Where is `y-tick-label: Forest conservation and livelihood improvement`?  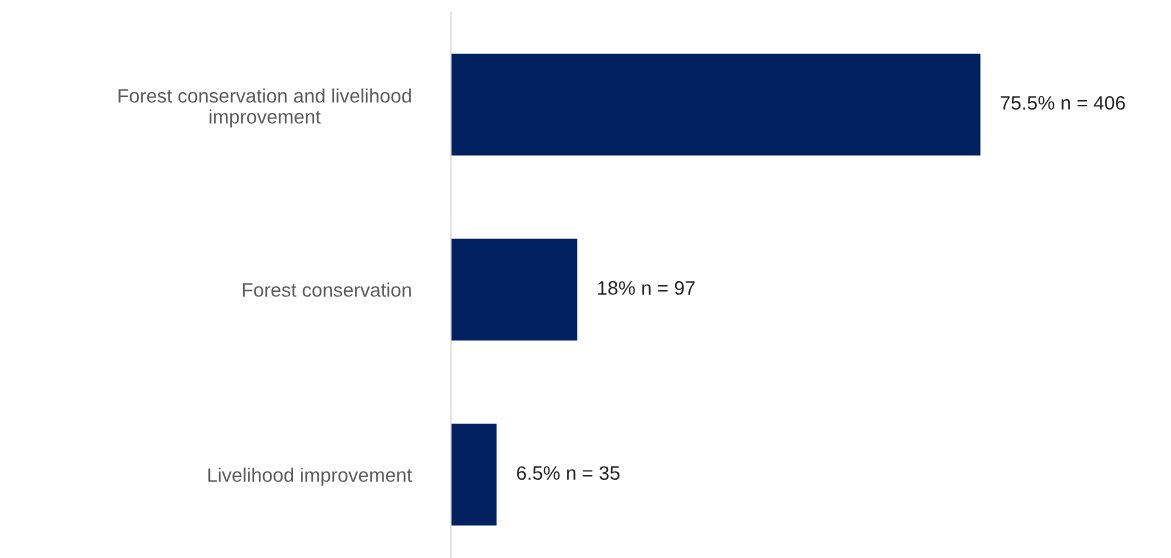
y-tick-label: Forest conservation and livelihood improvement is located at coordinates (264, 108).